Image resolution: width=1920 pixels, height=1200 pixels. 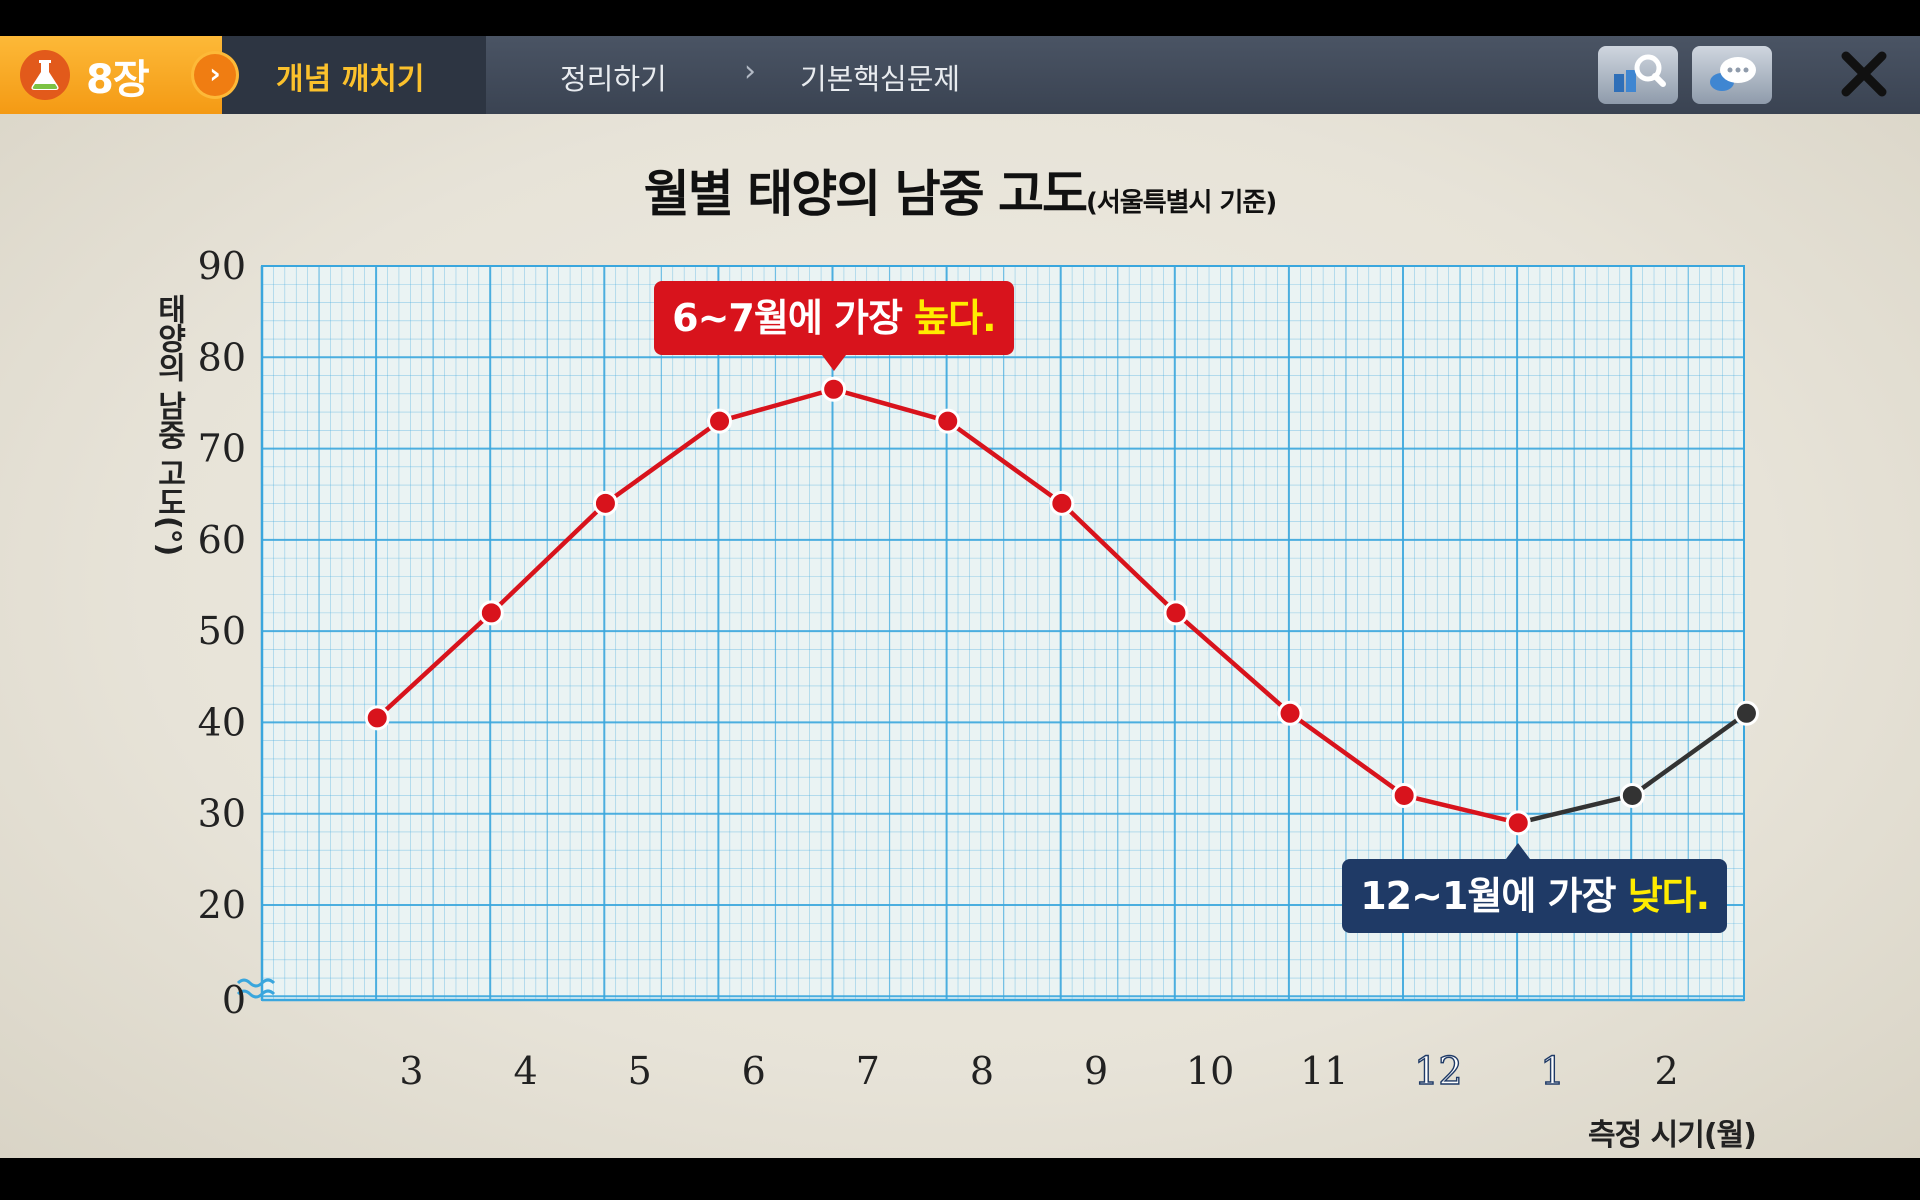 What do you see at coordinates (955, 318) in the screenshot?
I see `callout-highest-emphasis: 높다.` at bounding box center [955, 318].